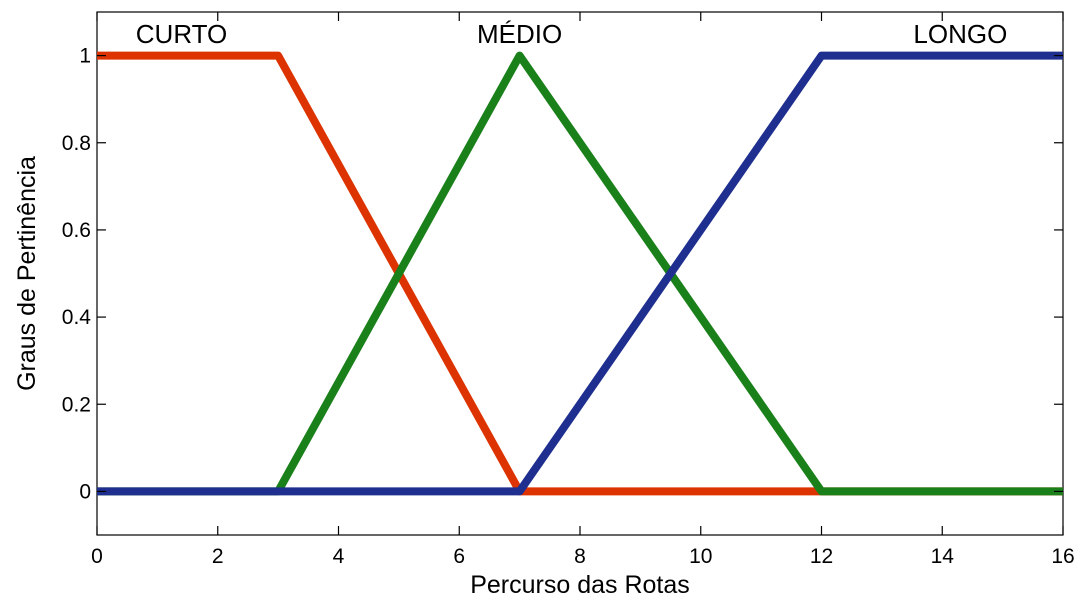  I want to click on series-label-layer: CURTO MÉDIO LONGO, so click(572, 34).